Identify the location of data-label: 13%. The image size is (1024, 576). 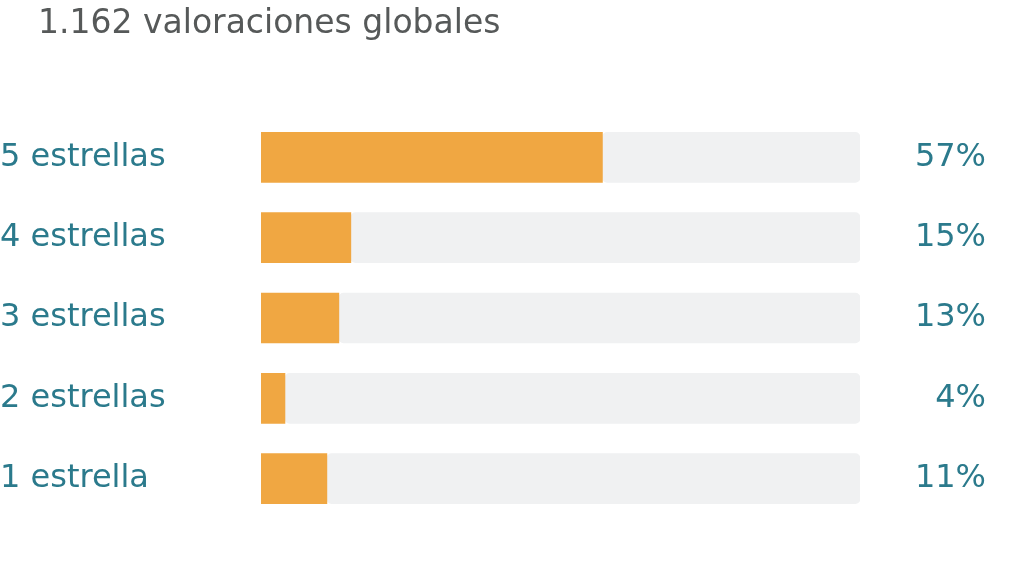
(950, 315).